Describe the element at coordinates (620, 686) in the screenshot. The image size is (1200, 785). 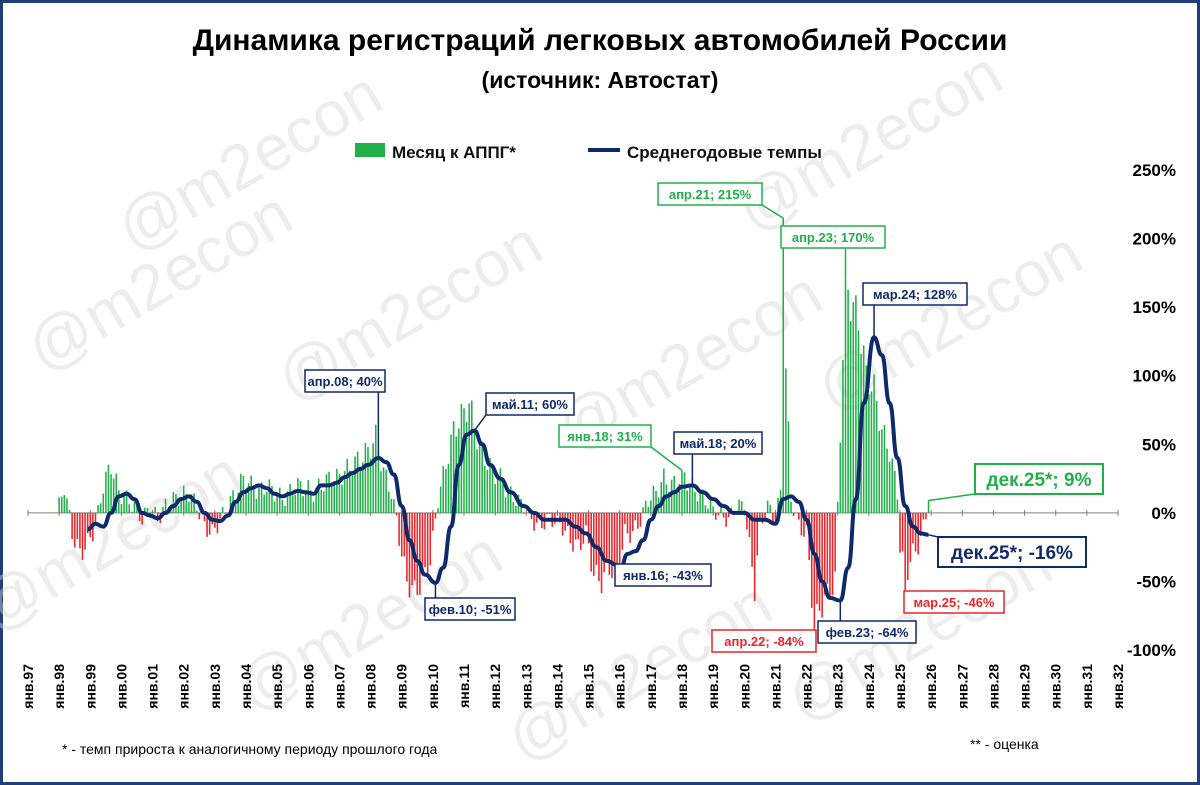
I see `x-tick-label: янв.16` at that location.